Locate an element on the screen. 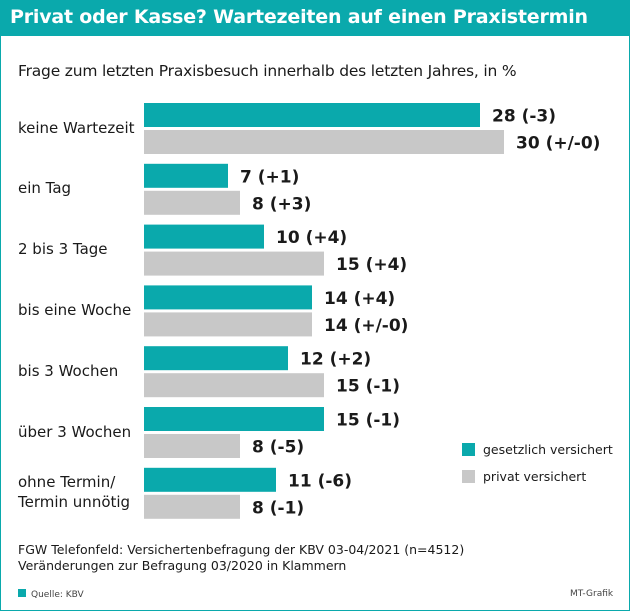  data-label-privat: 15 (+4) is located at coordinates (371, 265).